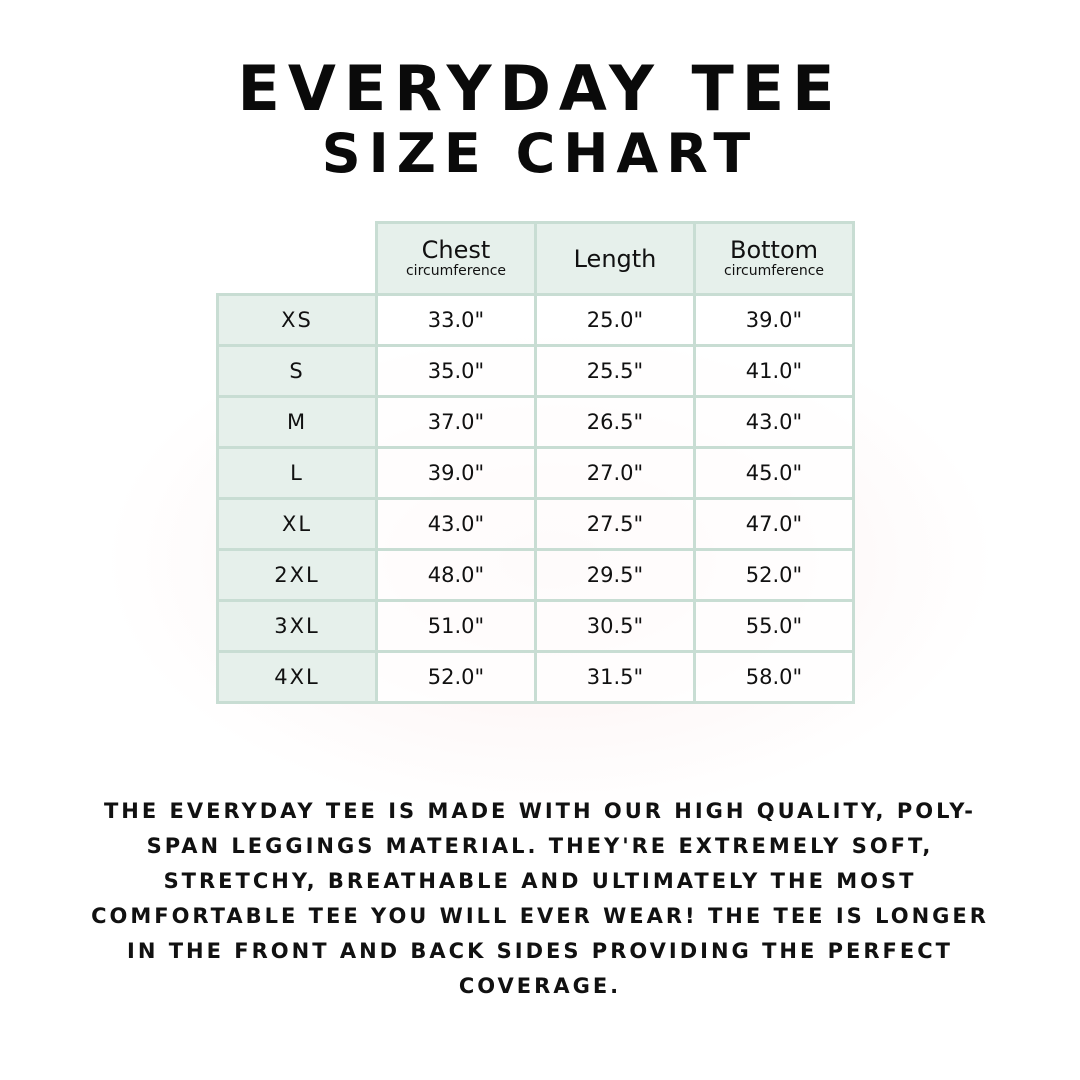 This screenshot has width=1080, height=1080. I want to click on table-row: XL 43.0" 27.5" 47.0", so click(535, 524).